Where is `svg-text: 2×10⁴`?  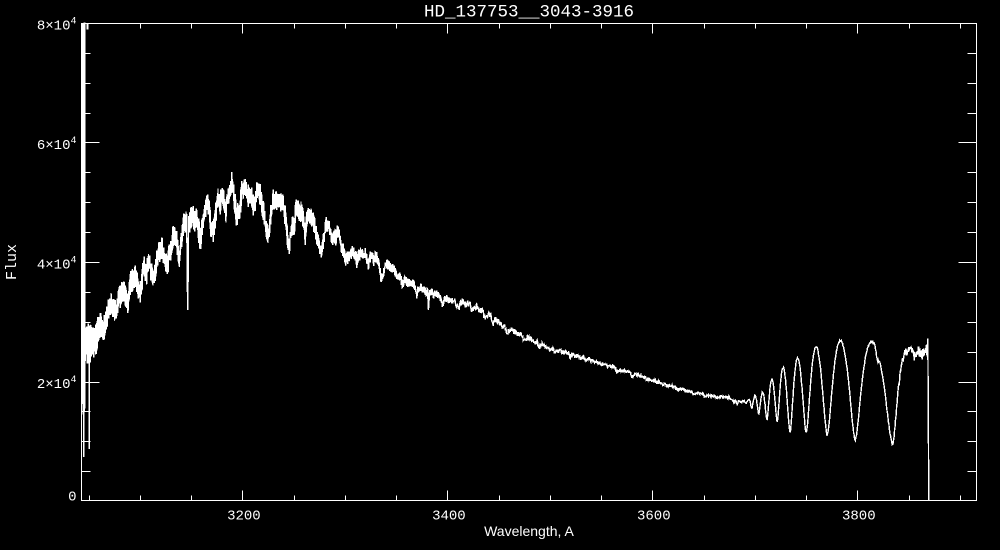 svg-text: 2×10⁴ is located at coordinates (57, 384).